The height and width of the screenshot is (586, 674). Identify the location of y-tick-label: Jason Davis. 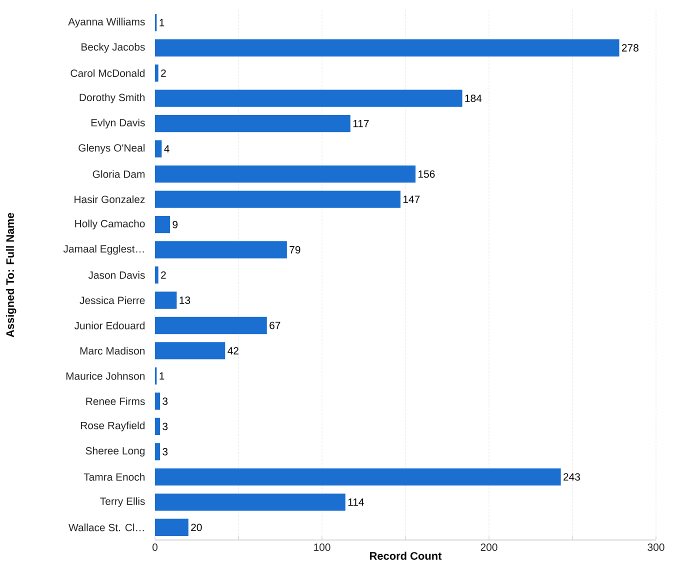
(116, 275).